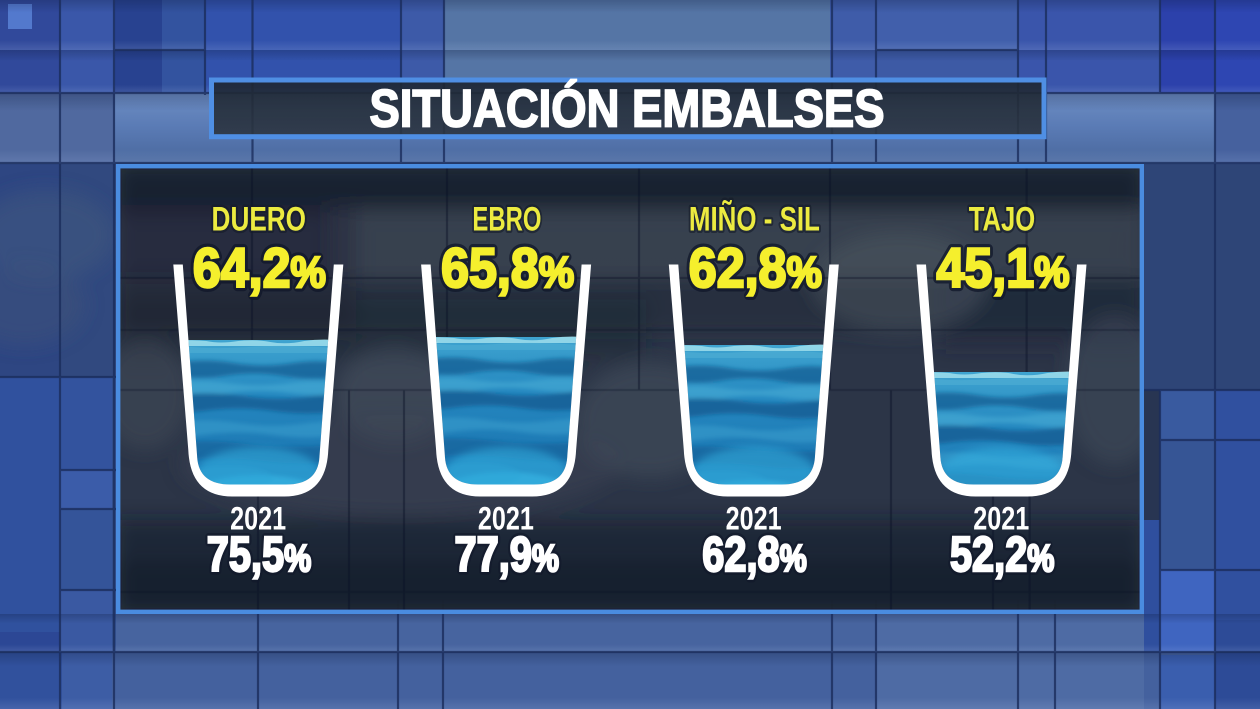  I want to click on svg-text: 75,5%, so click(259, 554).